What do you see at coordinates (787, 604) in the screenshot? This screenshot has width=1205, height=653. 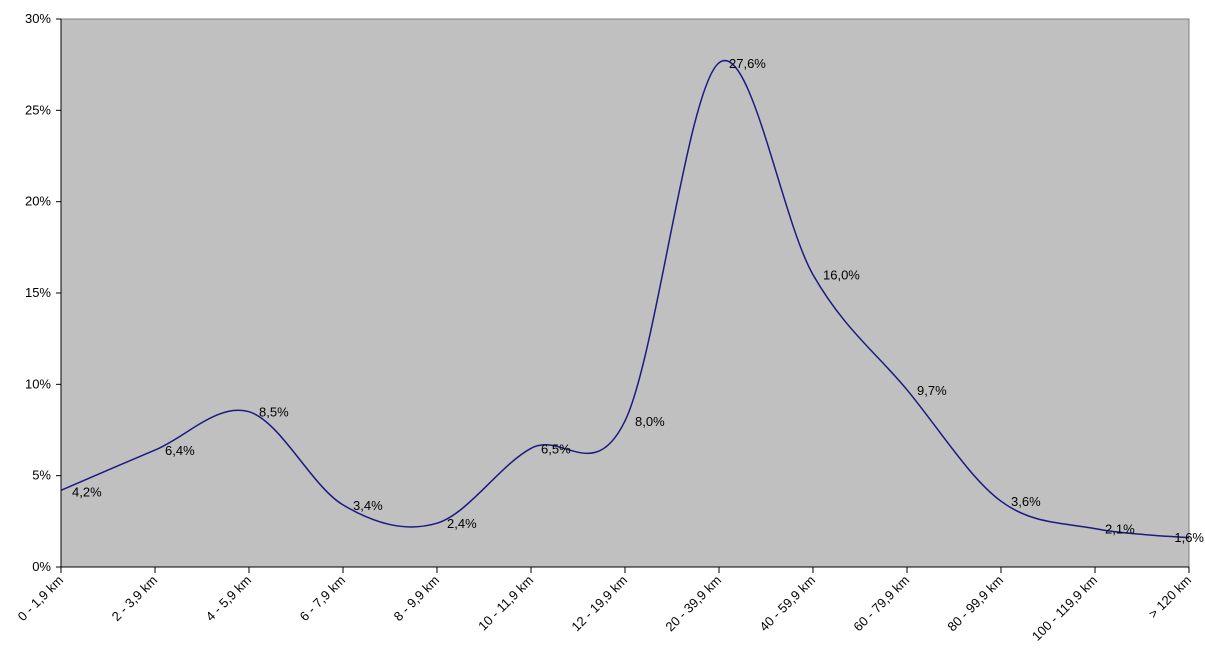 I see `x-tick-label: 40 - 59,9 km` at bounding box center [787, 604].